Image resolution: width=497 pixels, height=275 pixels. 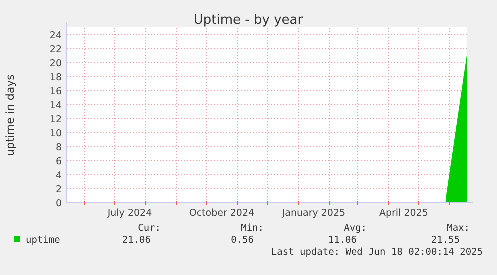 I want to click on x-tick-label: January 2025, so click(x=313, y=213).